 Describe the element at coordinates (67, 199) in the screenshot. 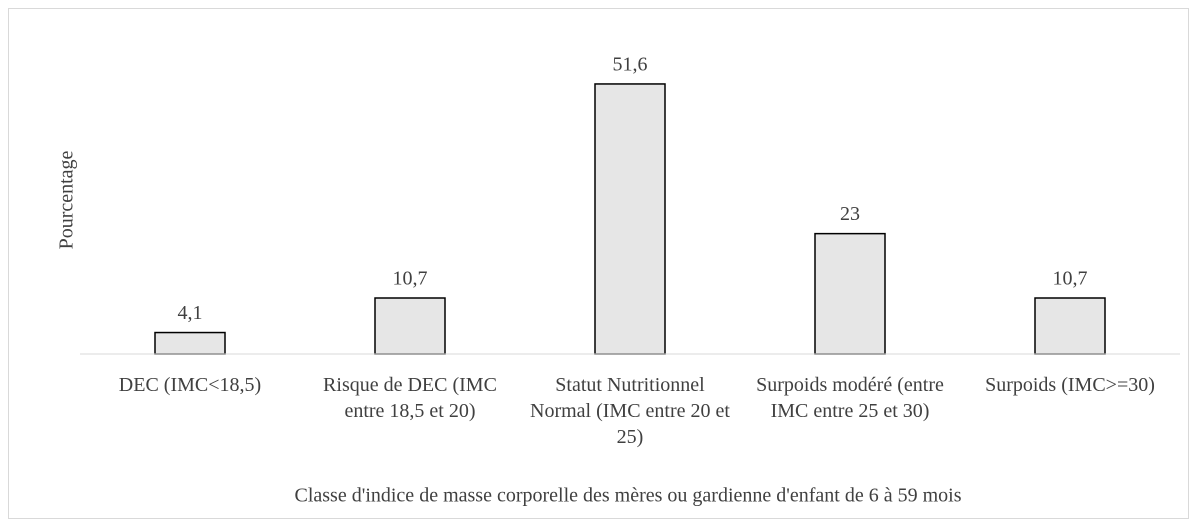

I see `y-axis-title: Pourcentage` at that location.